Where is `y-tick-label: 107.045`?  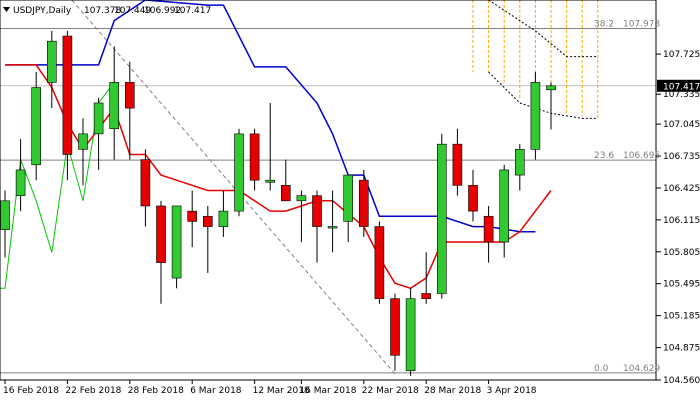
y-tick-label: 107.045 is located at coordinates (681, 125).